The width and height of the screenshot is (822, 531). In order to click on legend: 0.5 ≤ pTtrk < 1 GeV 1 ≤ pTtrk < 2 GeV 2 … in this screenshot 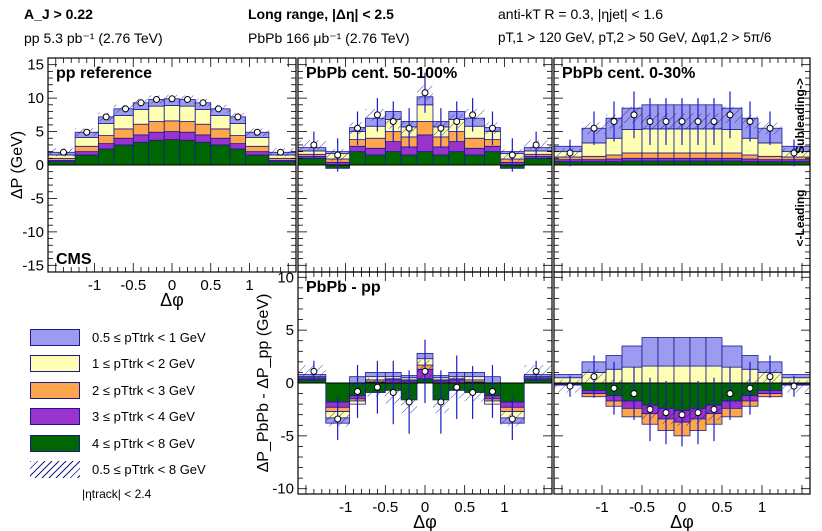, I will do `click(118, 412)`.